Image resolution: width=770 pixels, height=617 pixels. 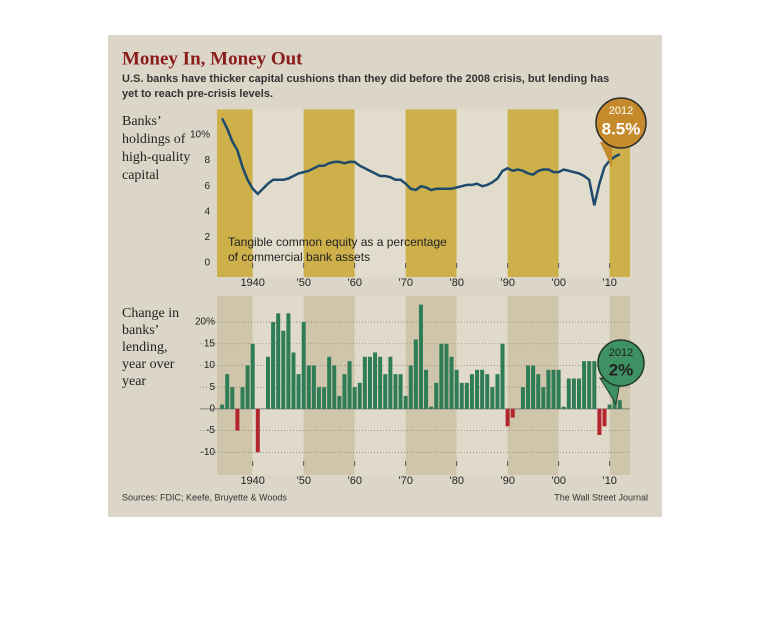 I want to click on y-tick-label: -5, so click(x=210, y=430).